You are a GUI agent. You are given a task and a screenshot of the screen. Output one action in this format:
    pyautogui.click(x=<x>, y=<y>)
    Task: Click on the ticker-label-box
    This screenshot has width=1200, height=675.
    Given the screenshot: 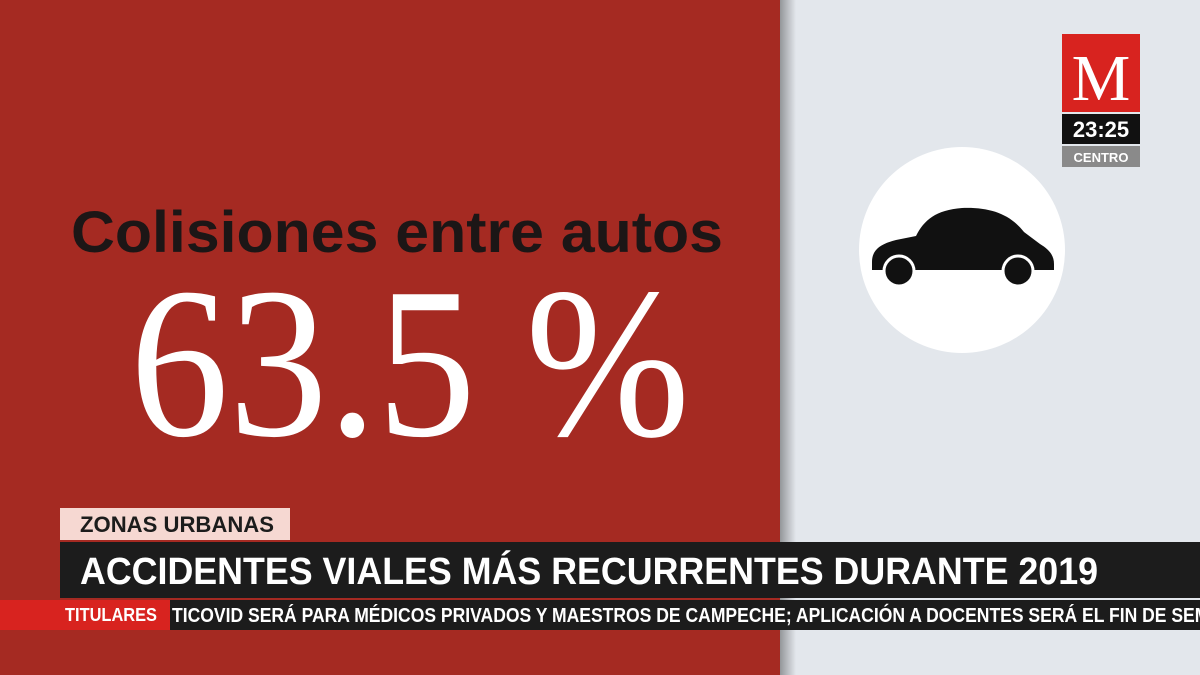 What is the action you would take?
    pyautogui.click(x=85, y=615)
    